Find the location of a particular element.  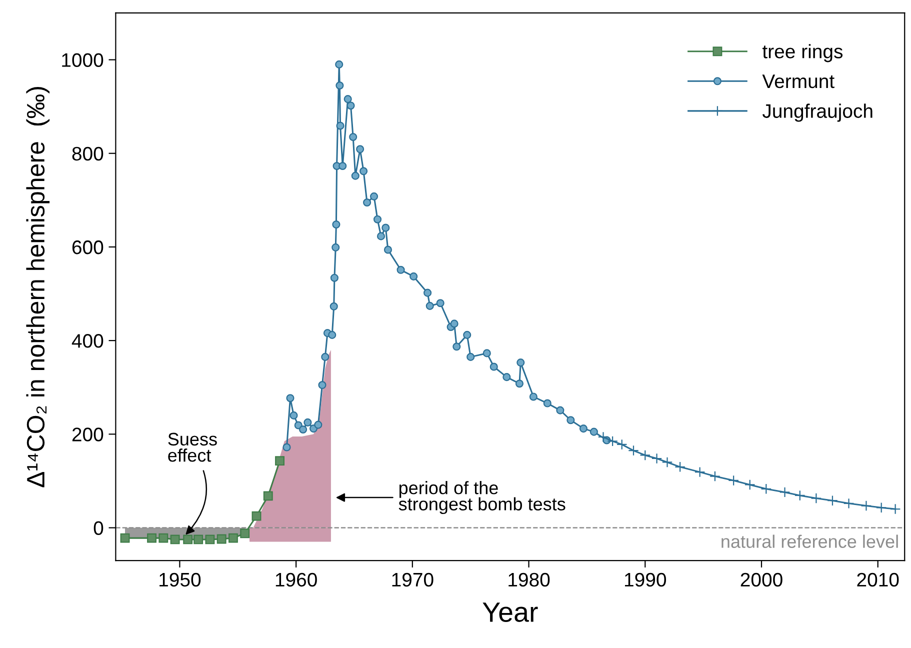

x-tick-label: 2000 is located at coordinates (761, 579).